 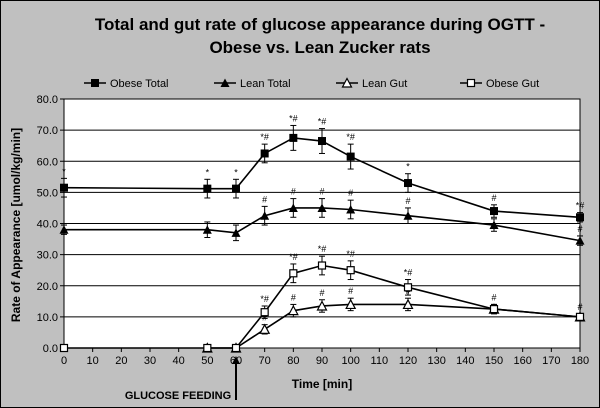 I want to click on legend-item-obese-total: Obese Total, so click(x=126, y=84).